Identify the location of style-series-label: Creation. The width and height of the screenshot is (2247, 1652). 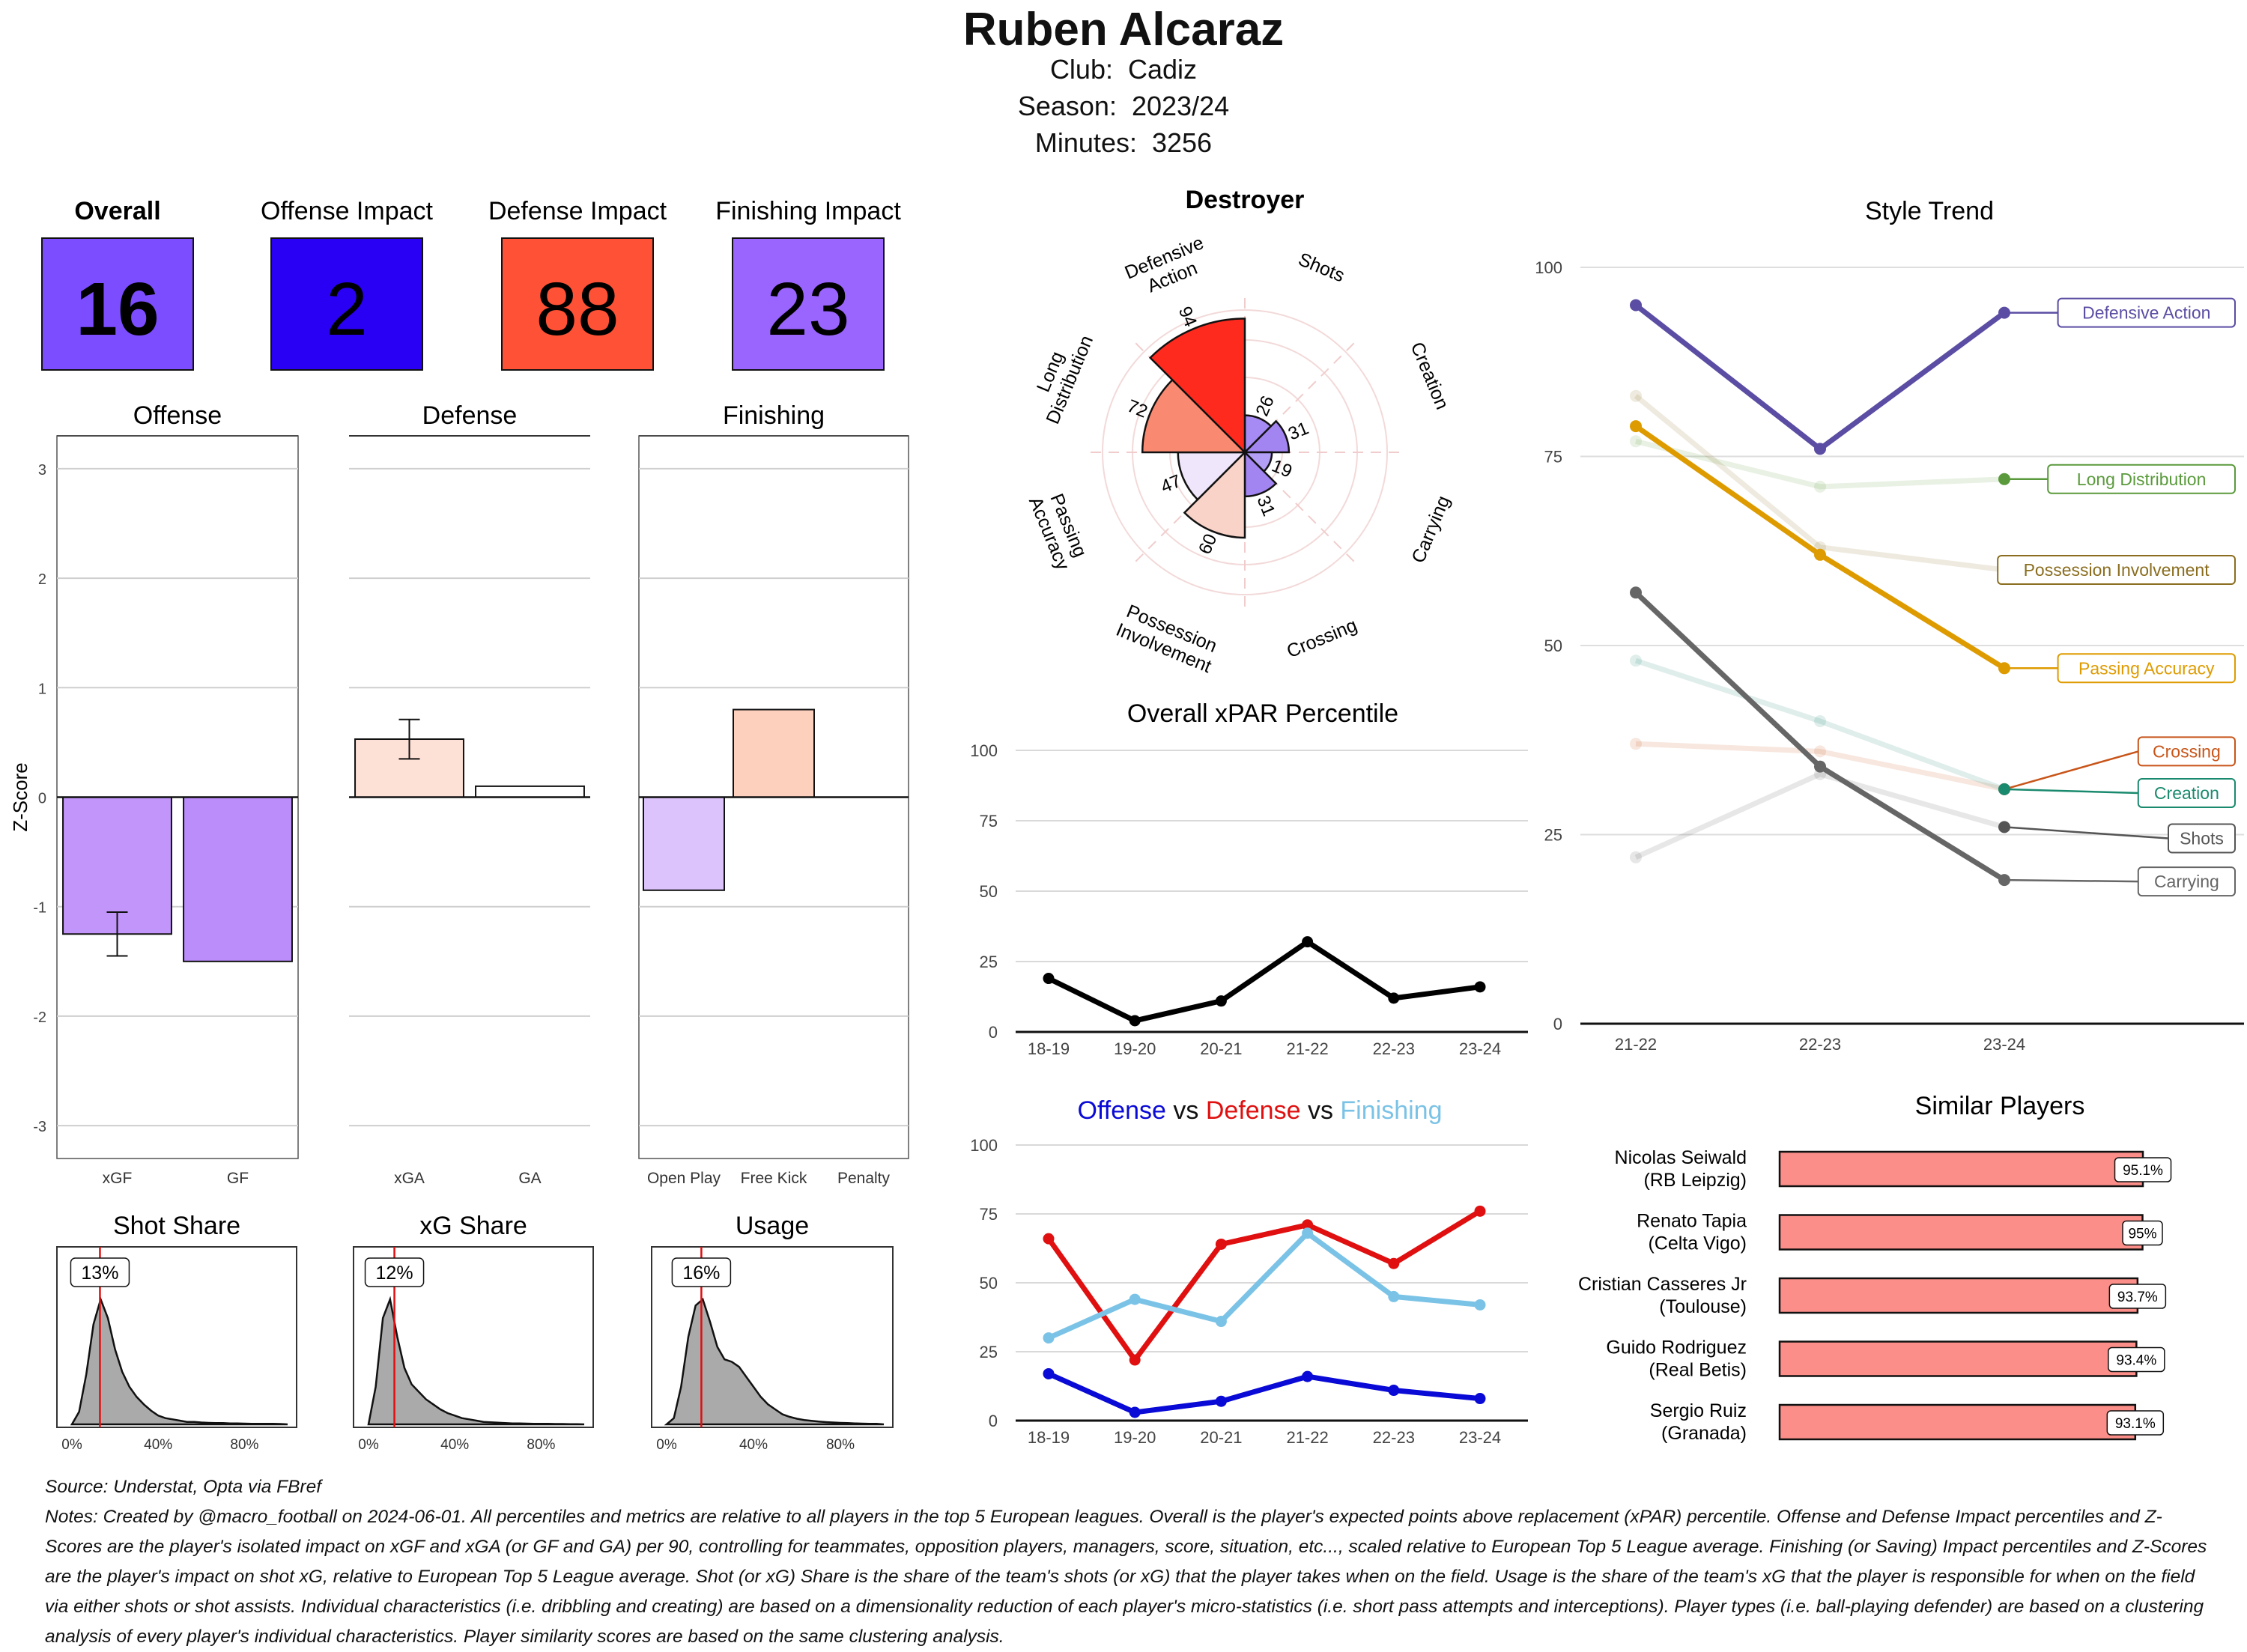
(2186, 793).